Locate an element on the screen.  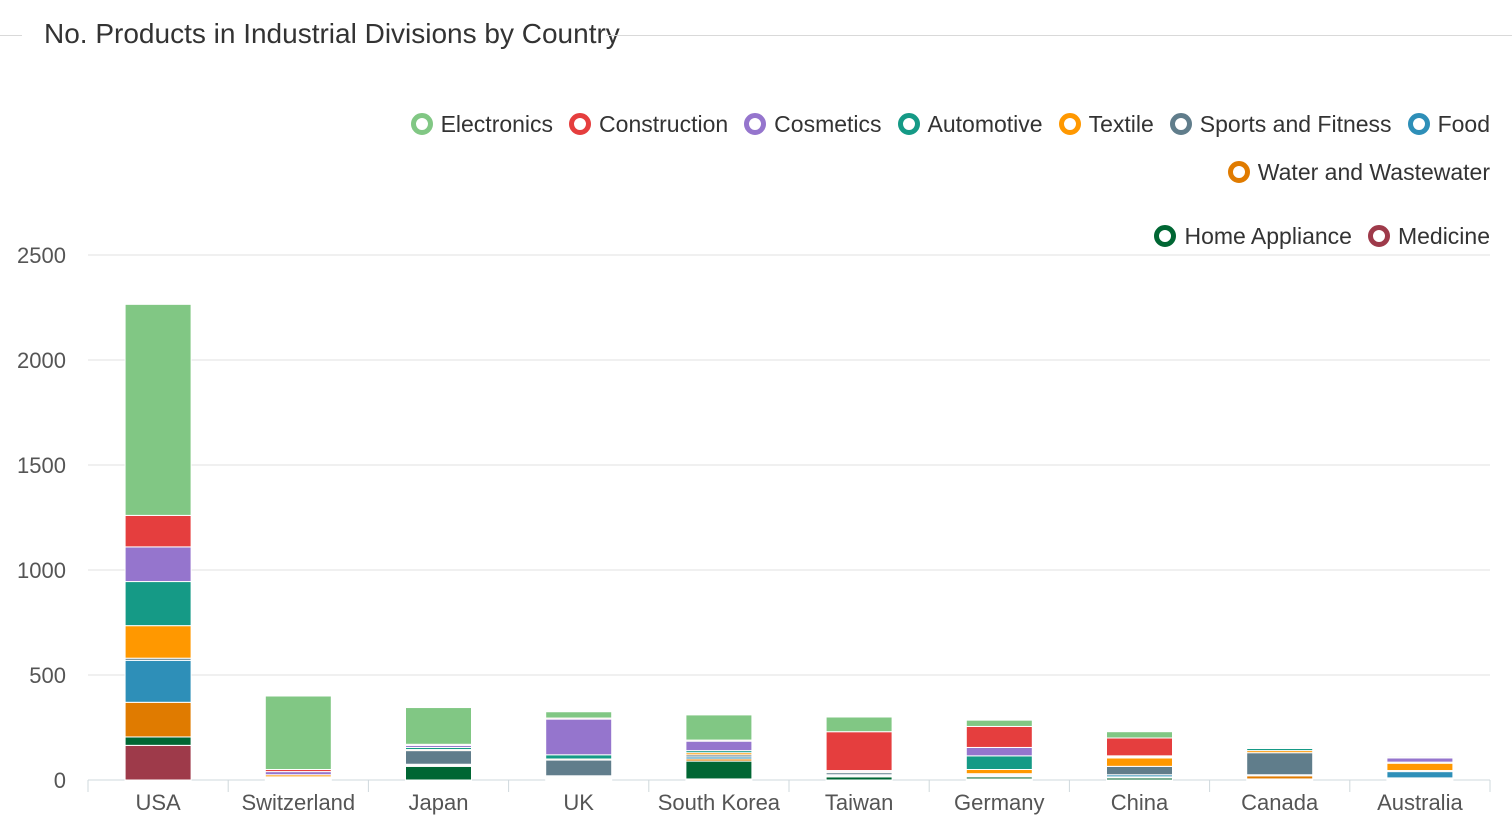
legend-label: Electronics is located at coordinates (497, 123).